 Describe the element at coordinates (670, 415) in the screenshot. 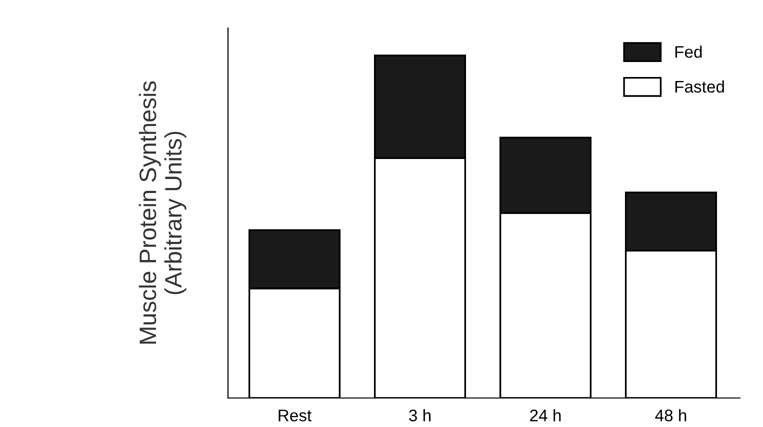

I see `x-tick-label: 48 h` at that location.